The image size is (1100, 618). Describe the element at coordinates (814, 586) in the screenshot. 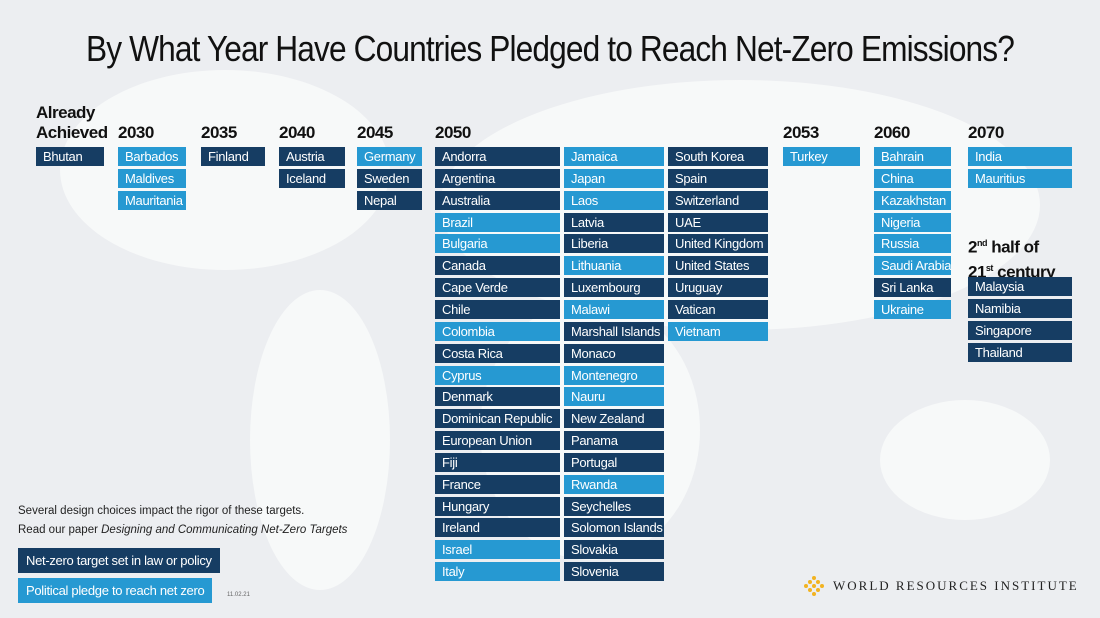

I see `wri-logo-icon` at that location.